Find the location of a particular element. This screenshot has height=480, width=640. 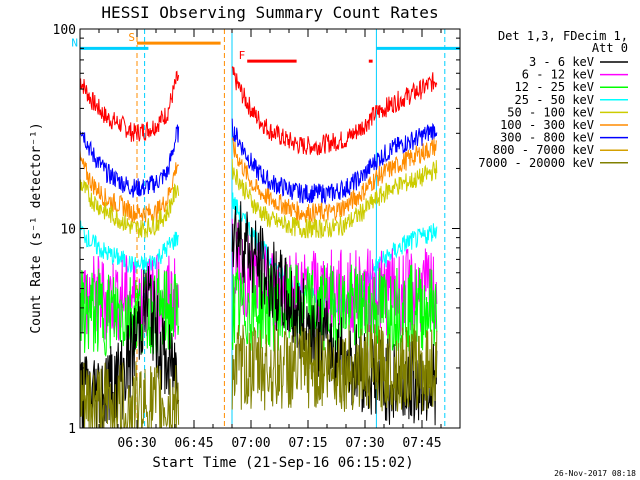

legend-label: 800 - 7000 keV is located at coordinates (543, 150).